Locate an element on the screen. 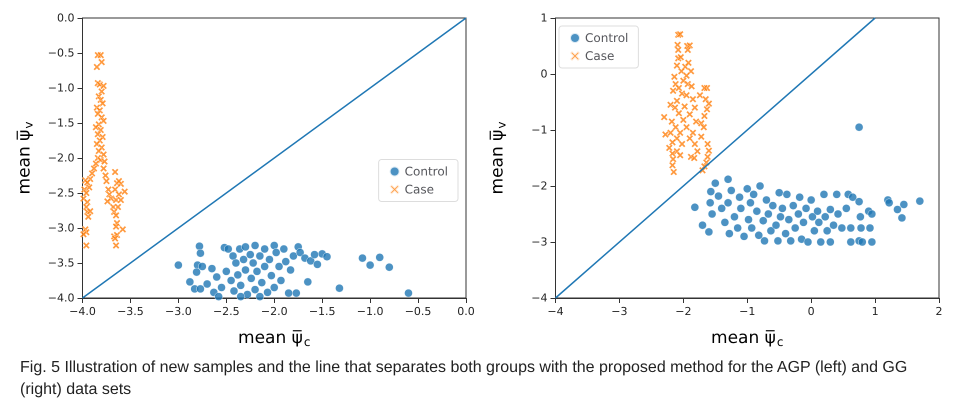  x-tick-label: −1.0 is located at coordinates (370, 311).